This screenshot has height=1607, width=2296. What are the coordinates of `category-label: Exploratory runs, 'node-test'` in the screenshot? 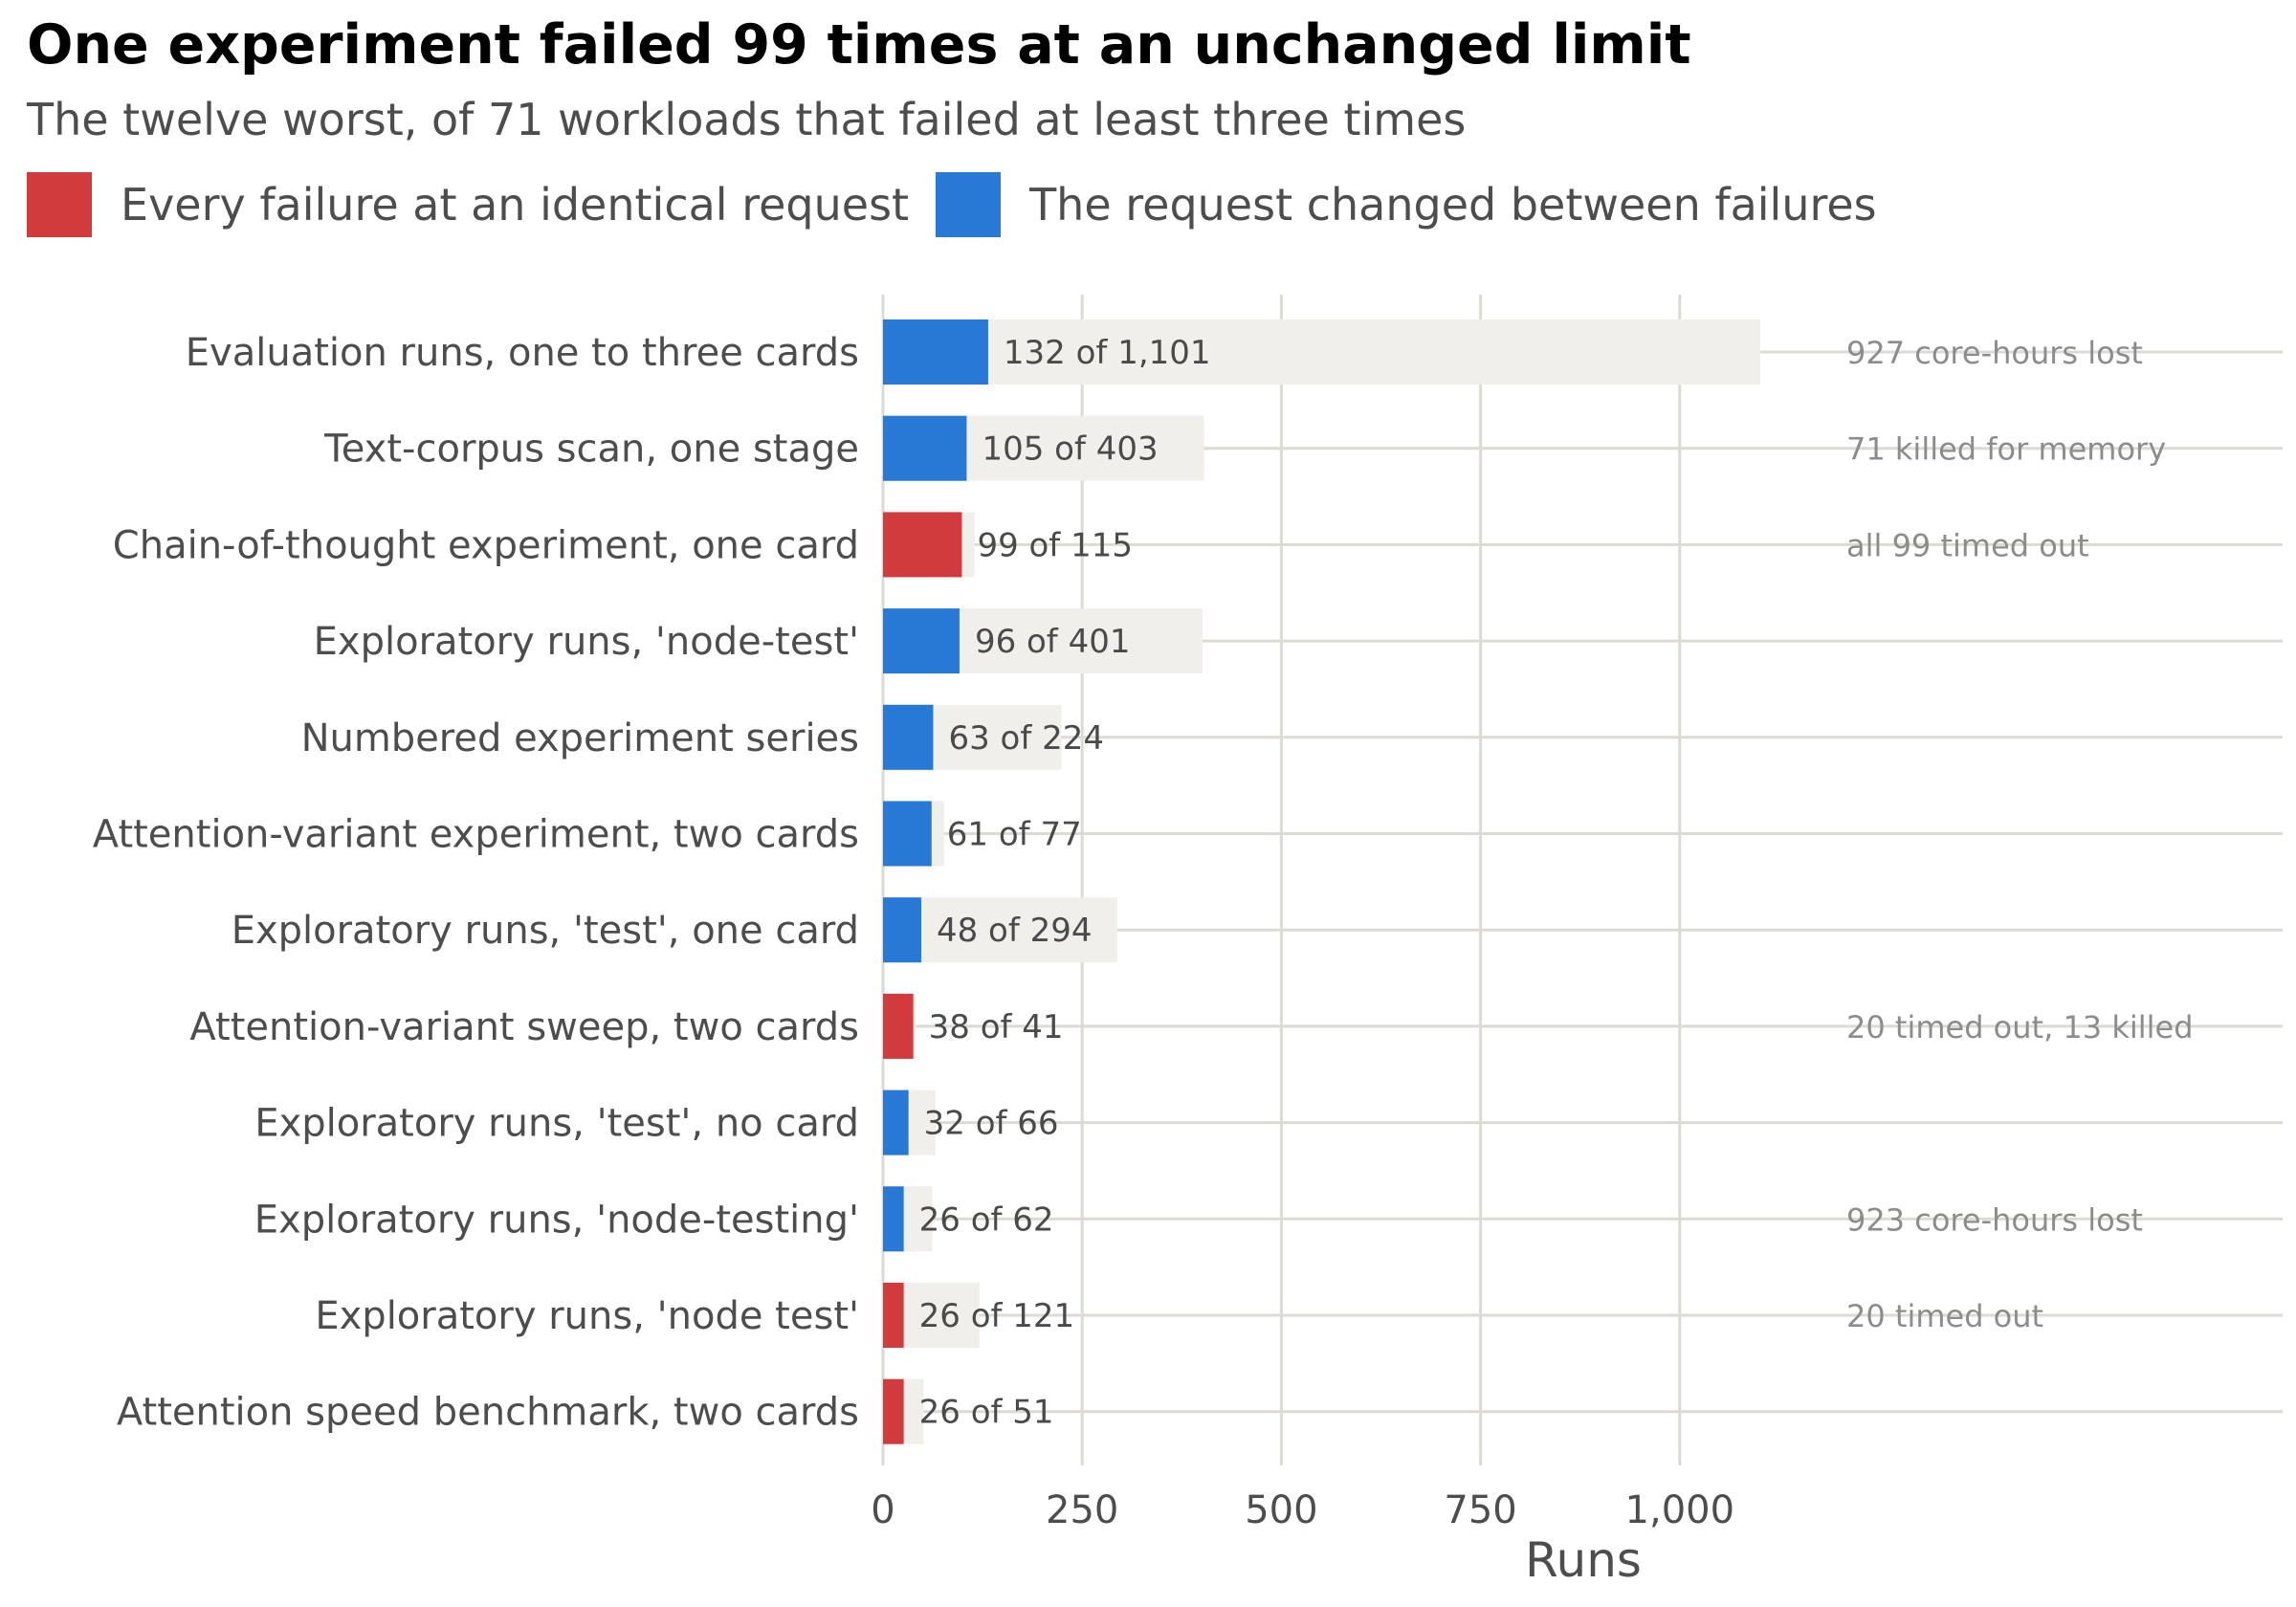 It's located at (586, 642).